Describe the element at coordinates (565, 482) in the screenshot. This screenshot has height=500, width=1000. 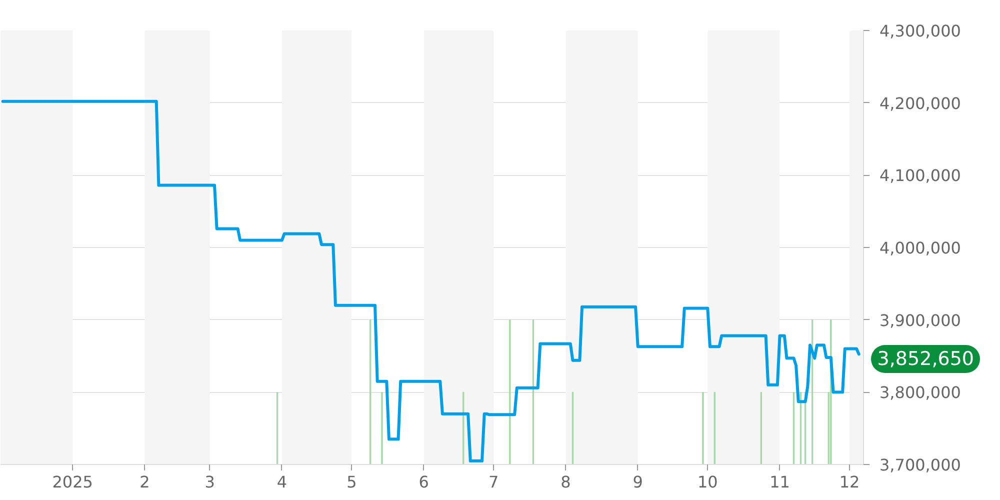
I see `x-tick-label: 8` at that location.